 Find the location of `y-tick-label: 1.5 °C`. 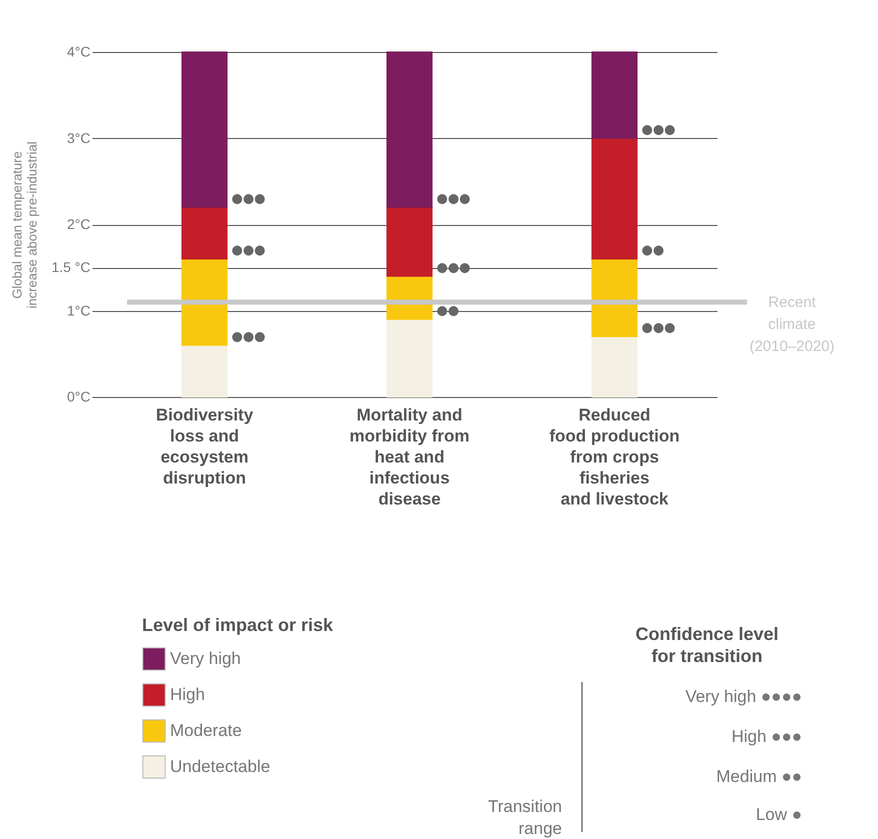

y-tick-label: 1.5 °C is located at coordinates (70, 267).